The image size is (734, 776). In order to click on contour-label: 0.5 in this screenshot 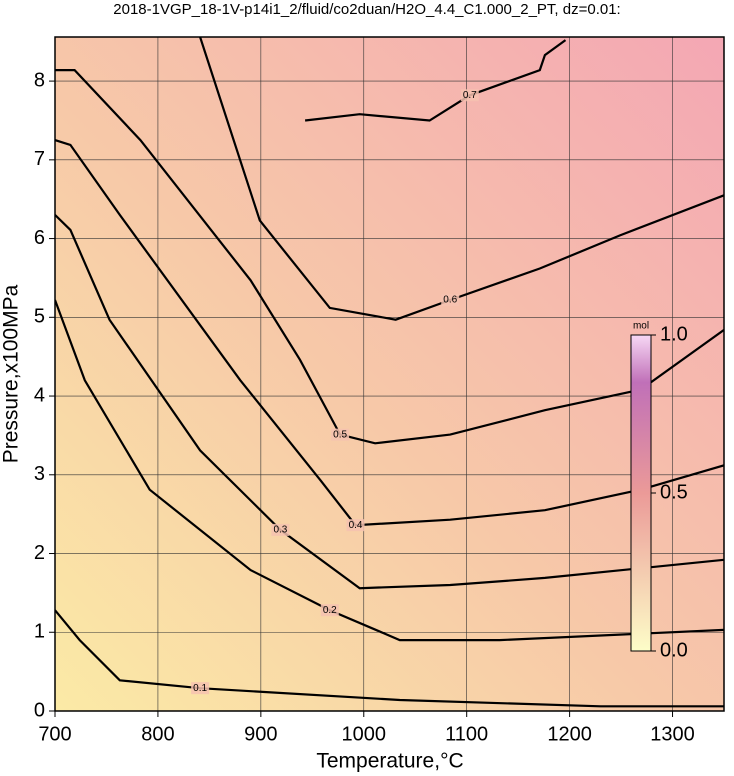, I will do `click(340, 434)`.